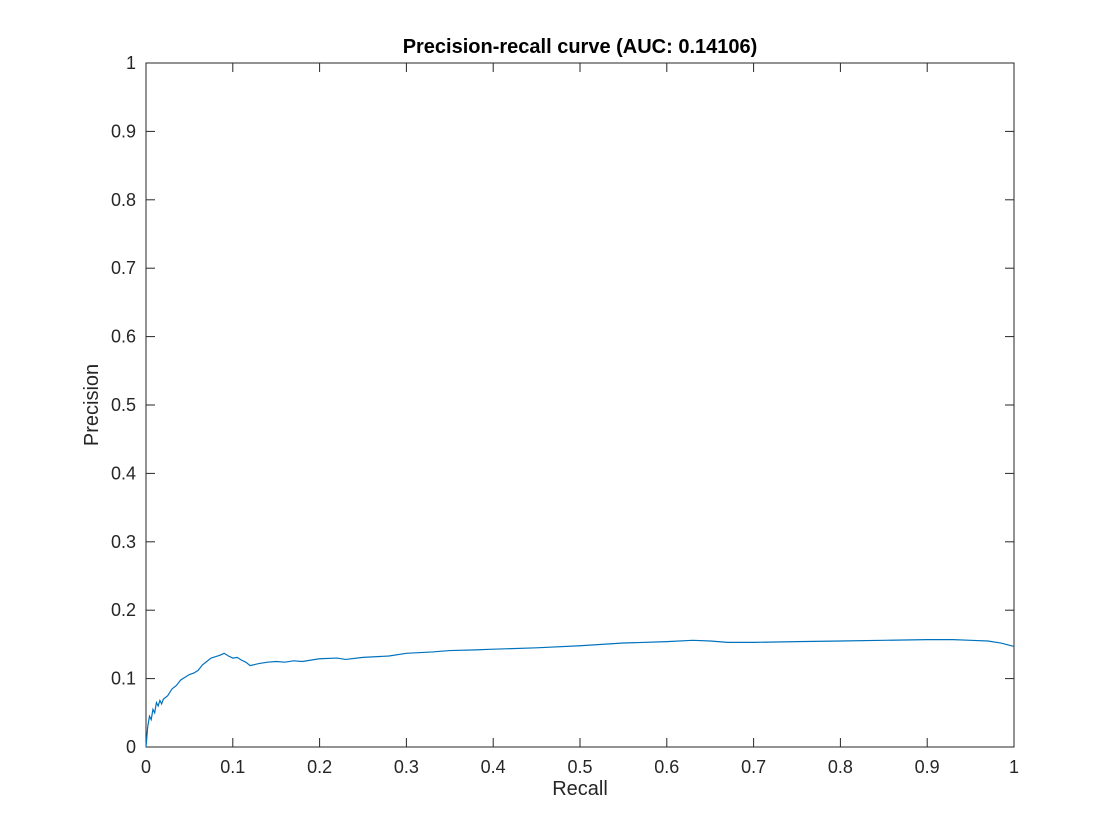 The height and width of the screenshot is (840, 1120). I want to click on x-tick-label: 0, so click(146, 767).